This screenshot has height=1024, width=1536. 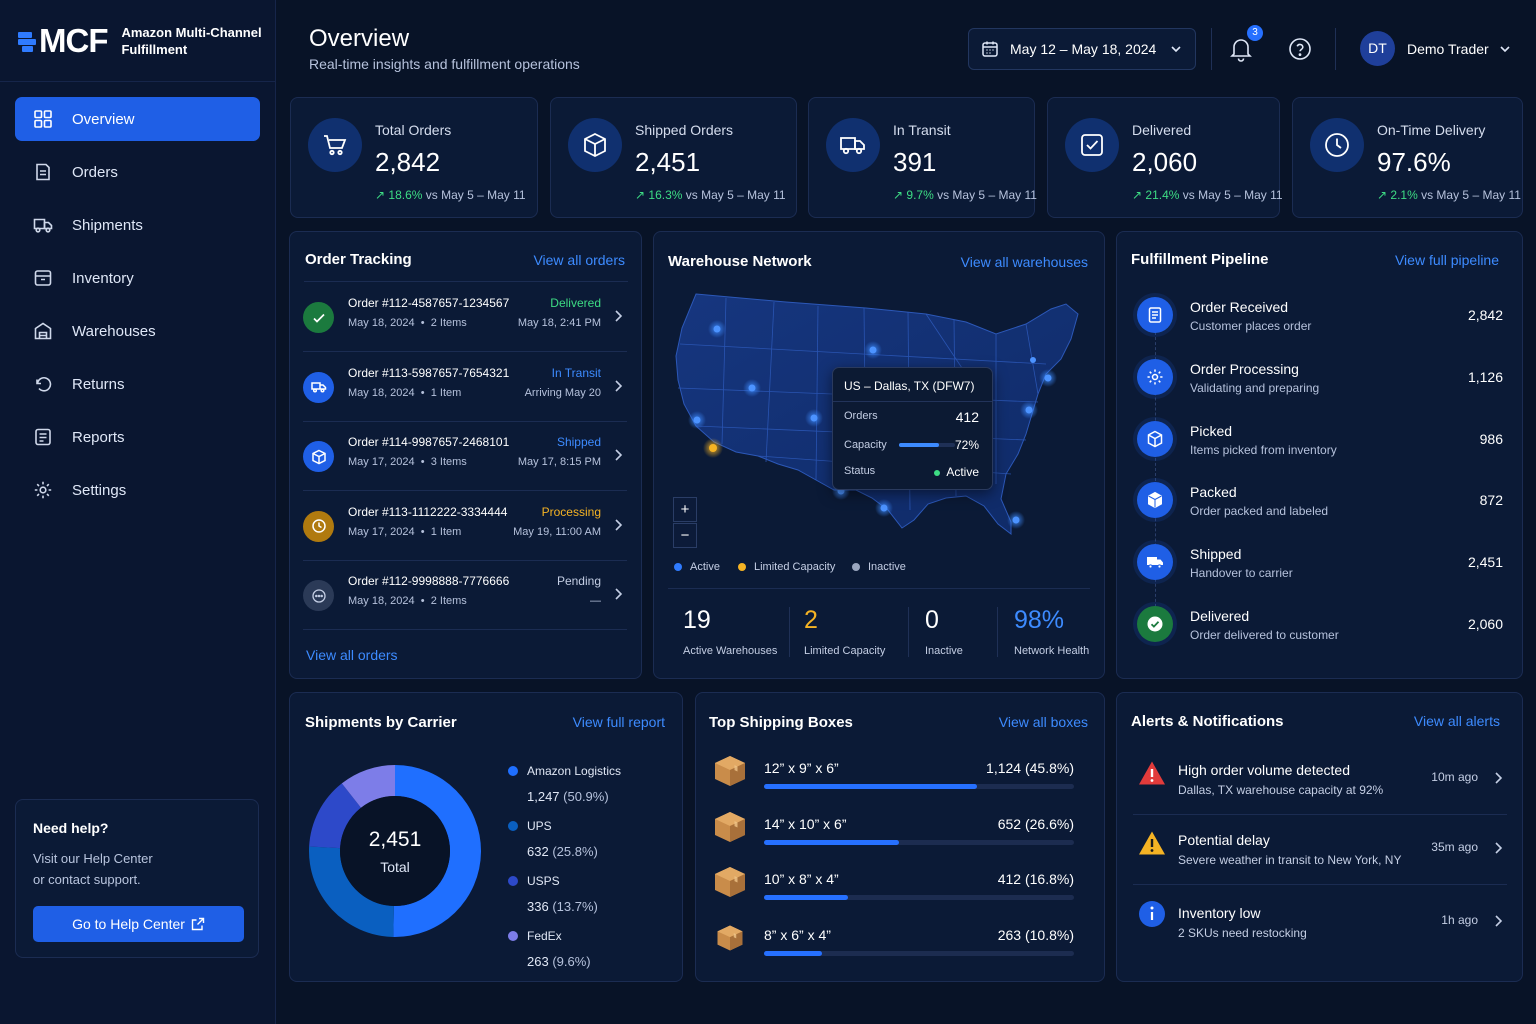 What do you see at coordinates (1092, 145) in the screenshot?
I see `check-square-icon` at bounding box center [1092, 145].